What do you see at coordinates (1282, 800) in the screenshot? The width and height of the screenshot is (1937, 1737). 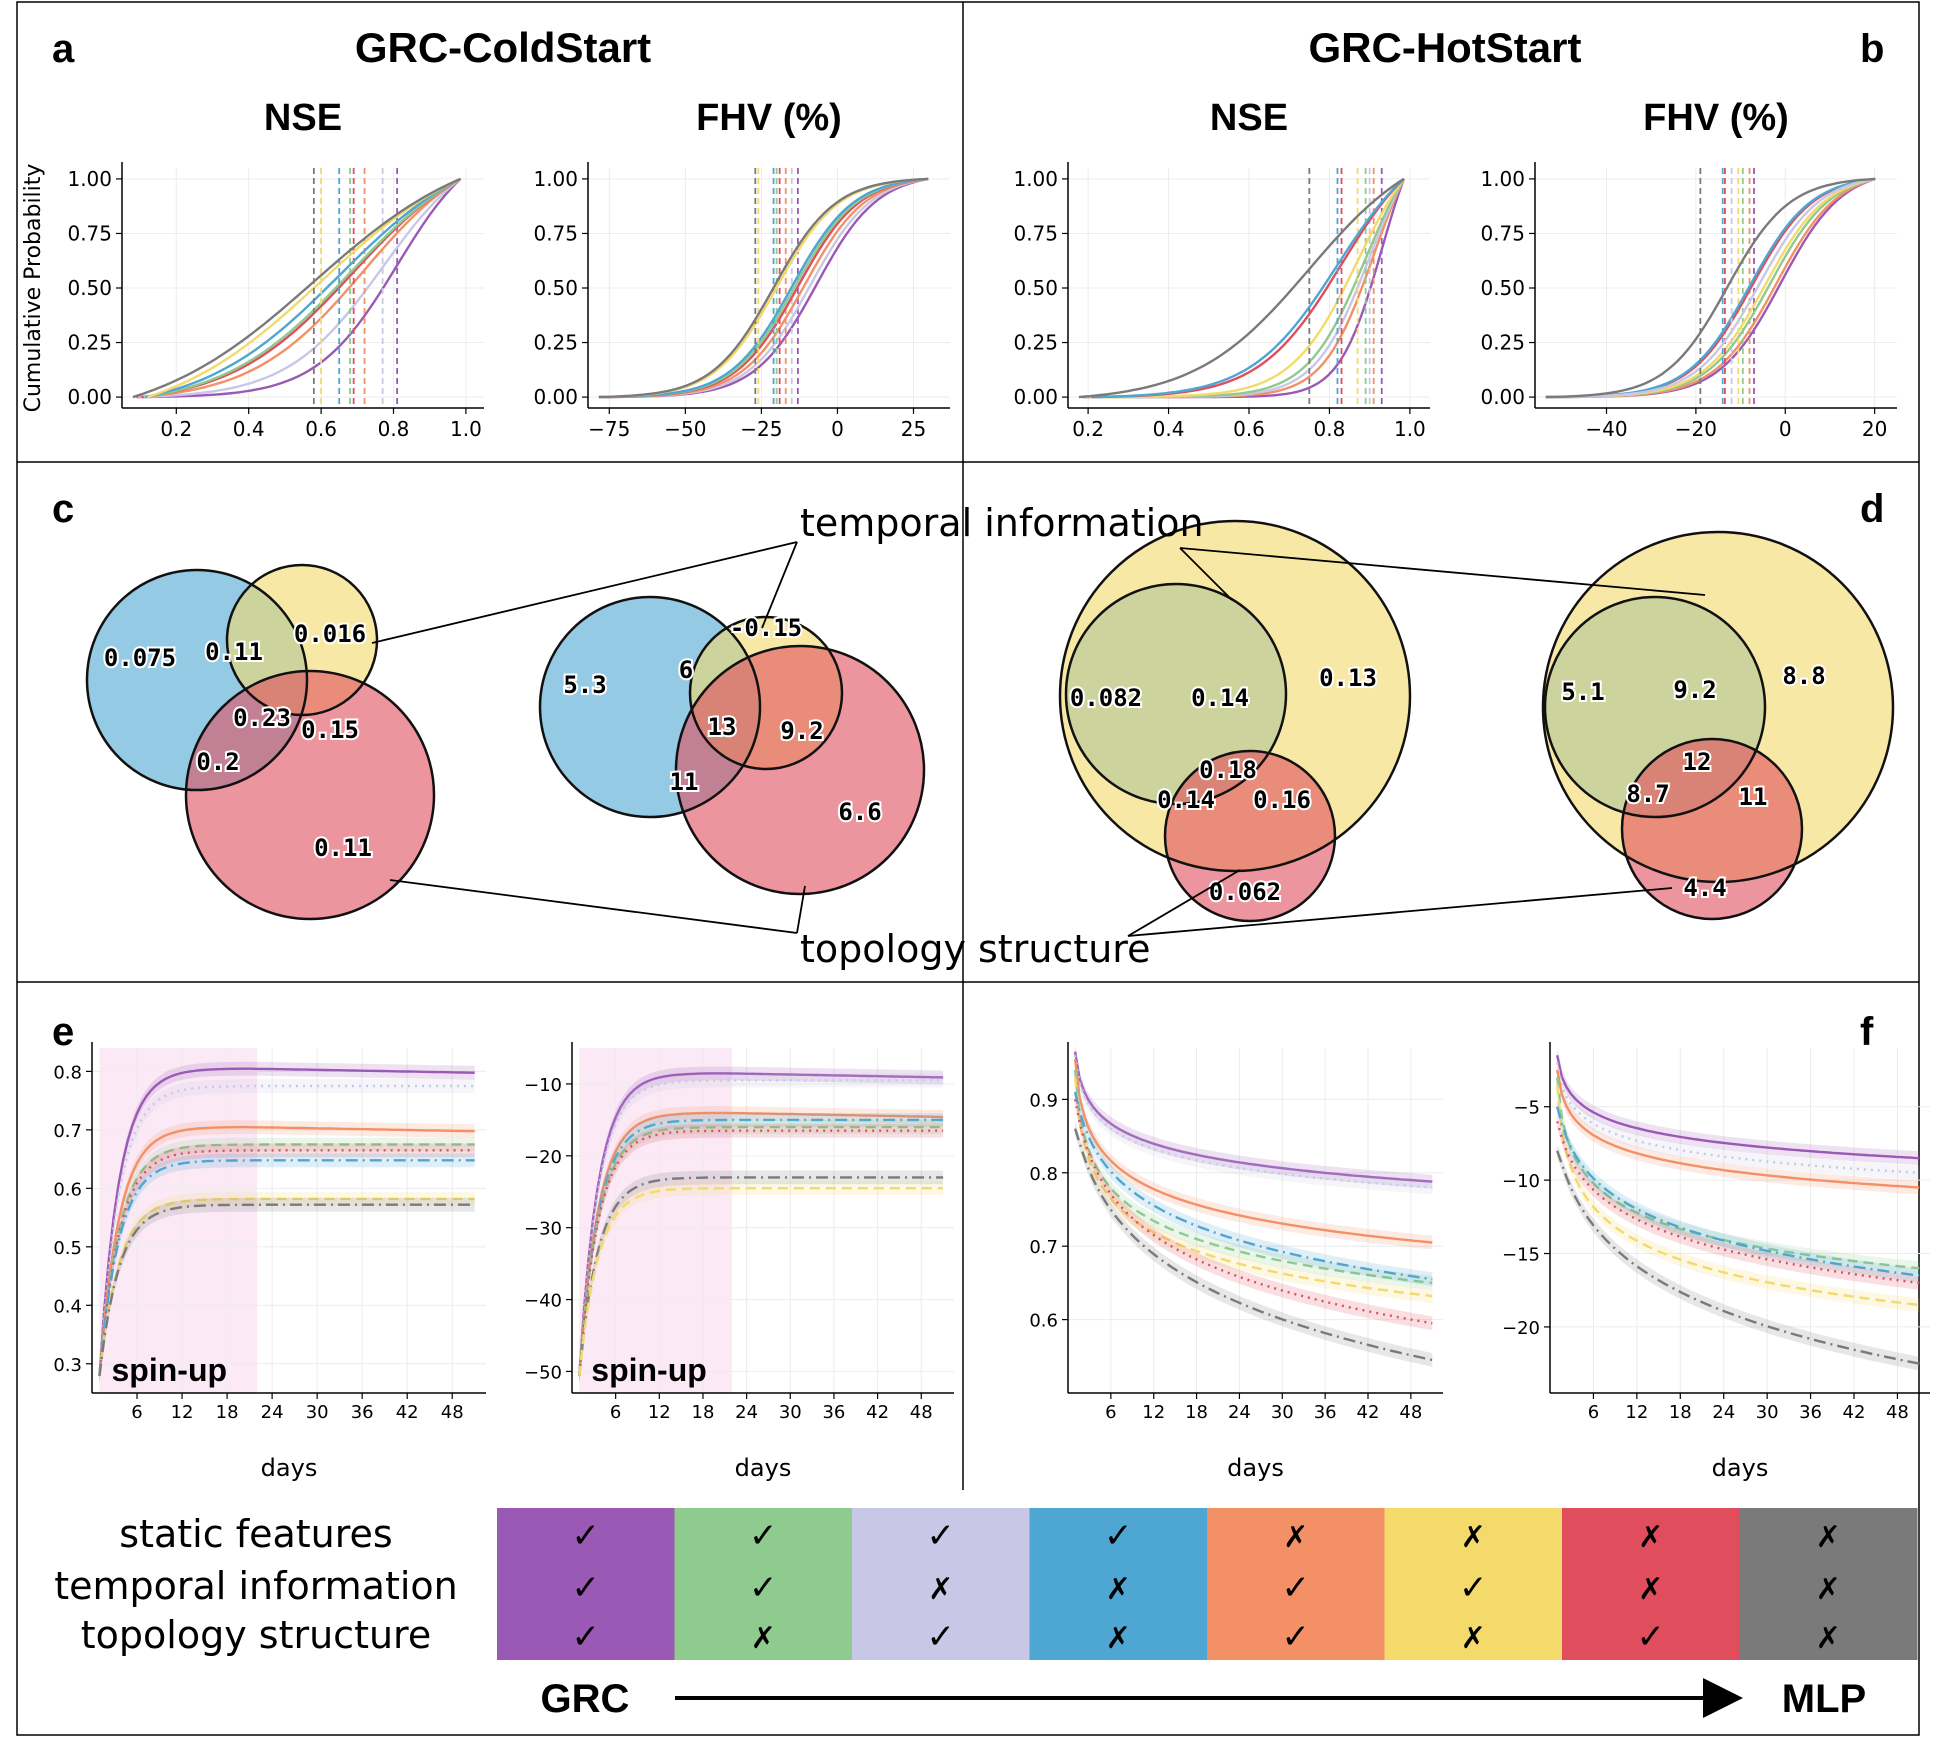 I see `venn-region-value: 0.16` at bounding box center [1282, 800].